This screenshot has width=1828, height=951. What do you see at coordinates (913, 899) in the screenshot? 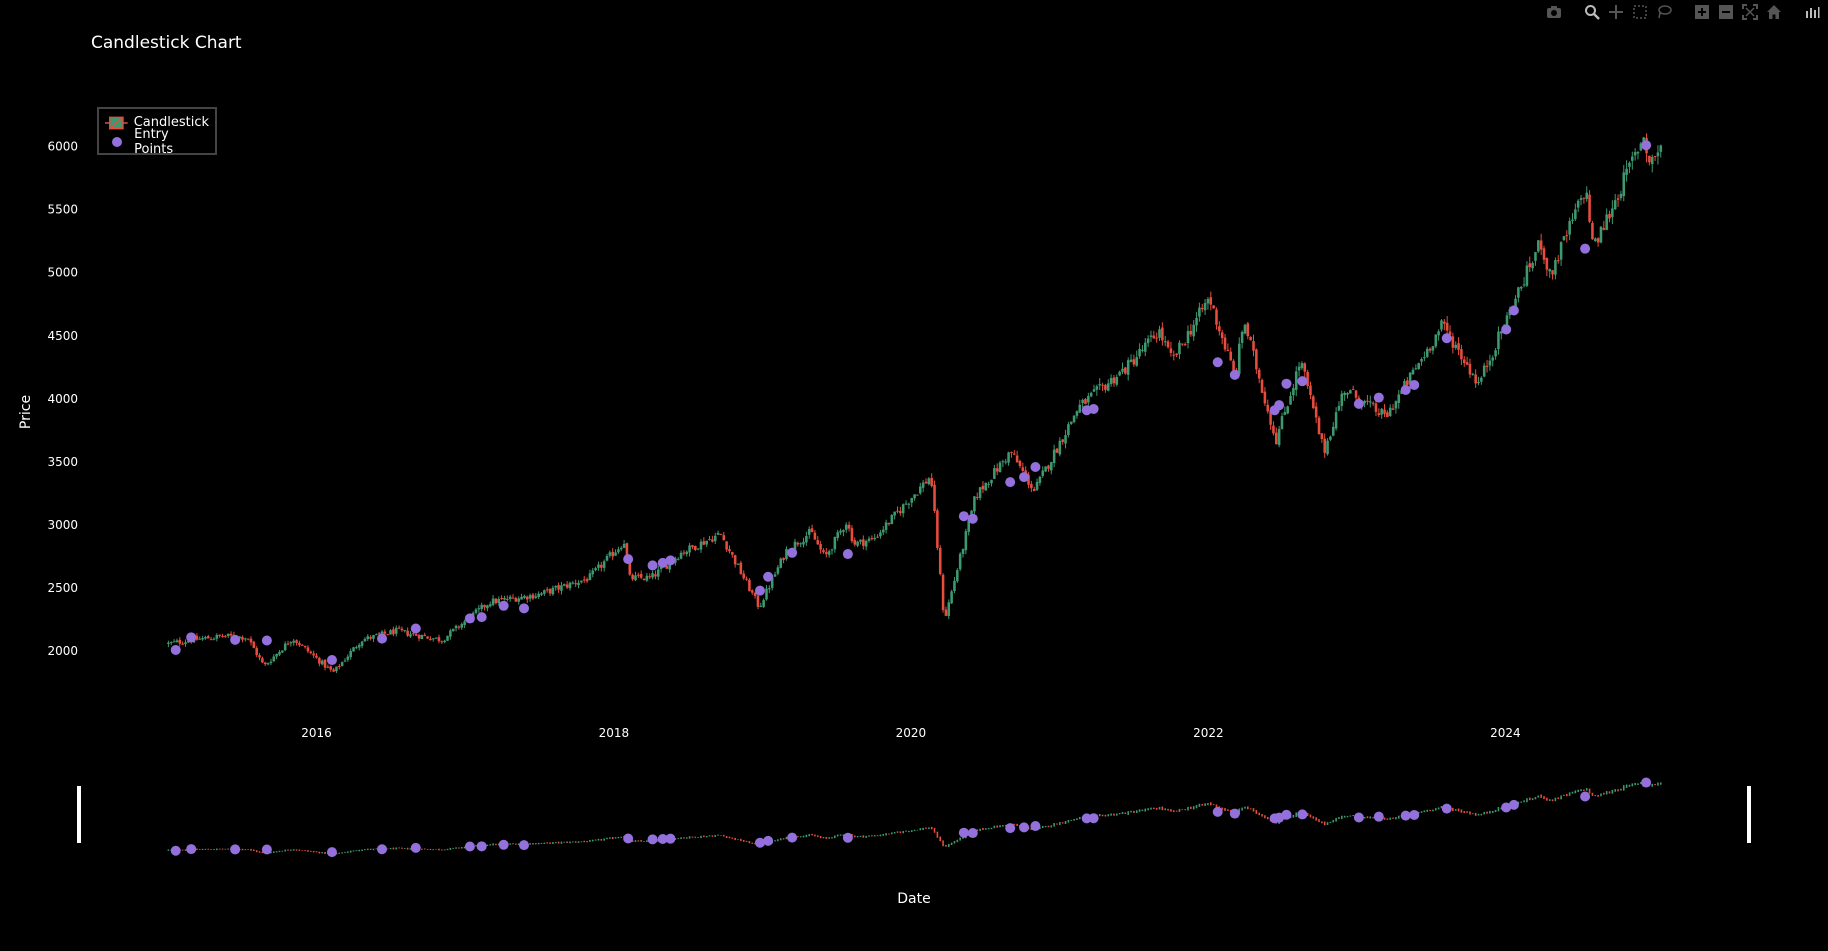
I see `x-axis-label: Date` at bounding box center [913, 899].